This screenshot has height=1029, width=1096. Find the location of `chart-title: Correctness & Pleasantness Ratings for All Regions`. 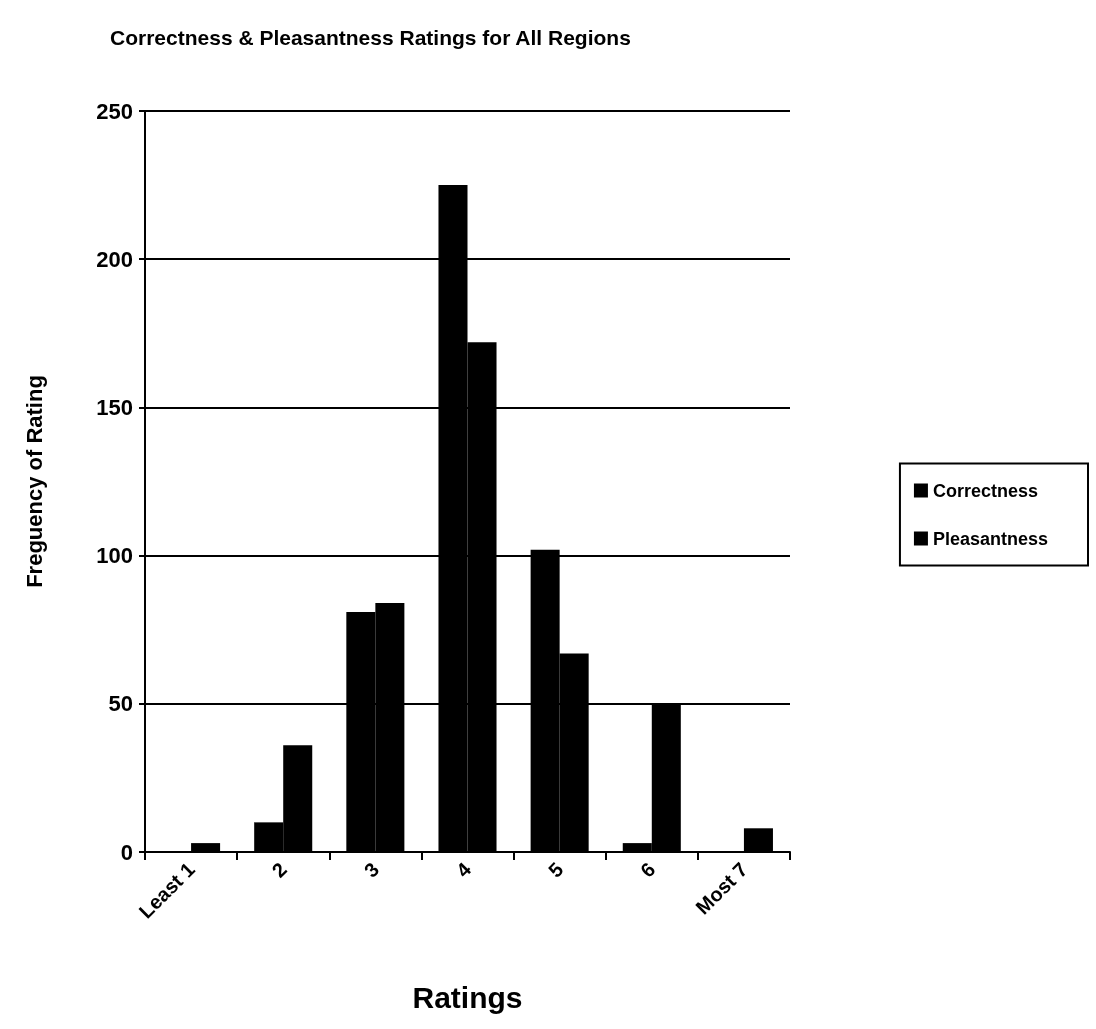

chart-title: Correctness & Pleasantness Ratings for All Regions is located at coordinates (370, 37).